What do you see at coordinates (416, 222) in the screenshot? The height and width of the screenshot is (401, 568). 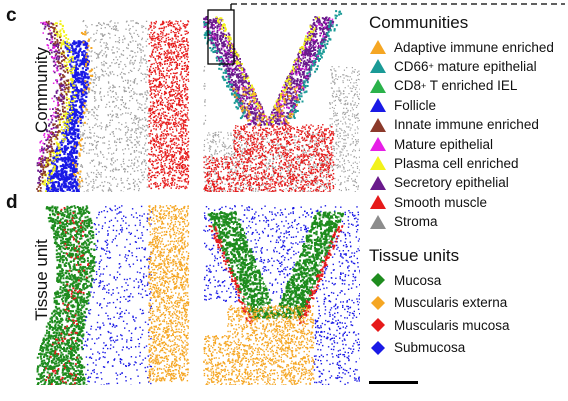 I see `legend-item-label: Stroma` at bounding box center [416, 222].